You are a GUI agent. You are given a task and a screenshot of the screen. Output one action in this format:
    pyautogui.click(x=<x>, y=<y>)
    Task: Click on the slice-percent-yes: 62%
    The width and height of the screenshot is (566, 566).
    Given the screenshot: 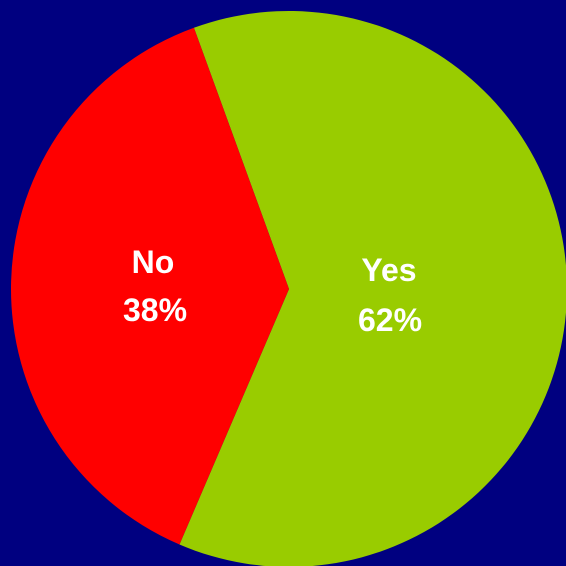 What is the action you would take?
    pyautogui.click(x=390, y=320)
    